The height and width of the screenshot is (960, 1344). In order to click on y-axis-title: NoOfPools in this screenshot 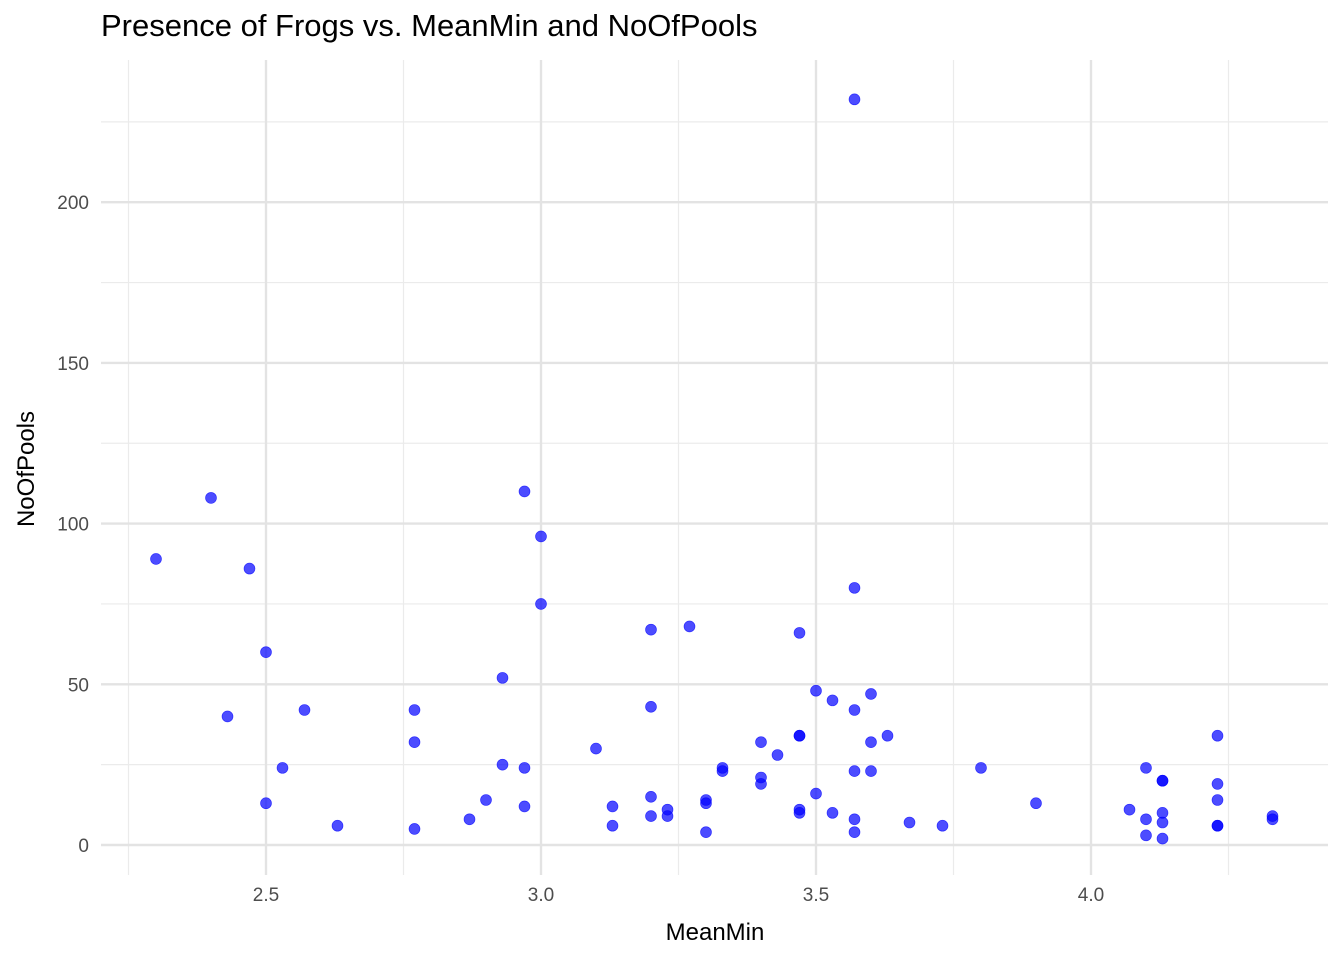, I will do `click(26, 469)`.